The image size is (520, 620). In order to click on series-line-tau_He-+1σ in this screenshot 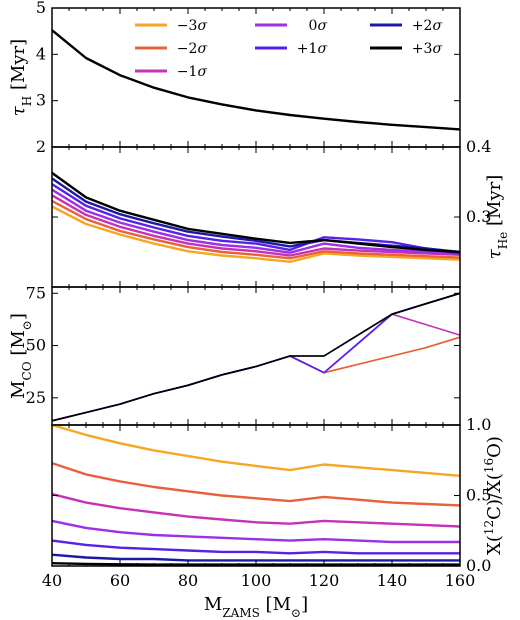, I will do `click(256, 219)`.